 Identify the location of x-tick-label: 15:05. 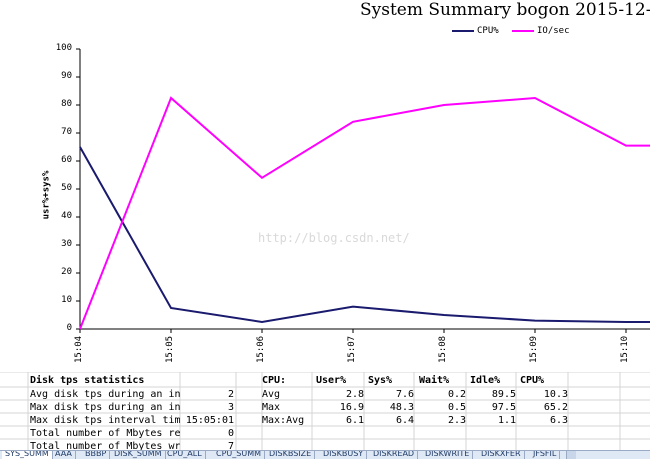
(170, 349).